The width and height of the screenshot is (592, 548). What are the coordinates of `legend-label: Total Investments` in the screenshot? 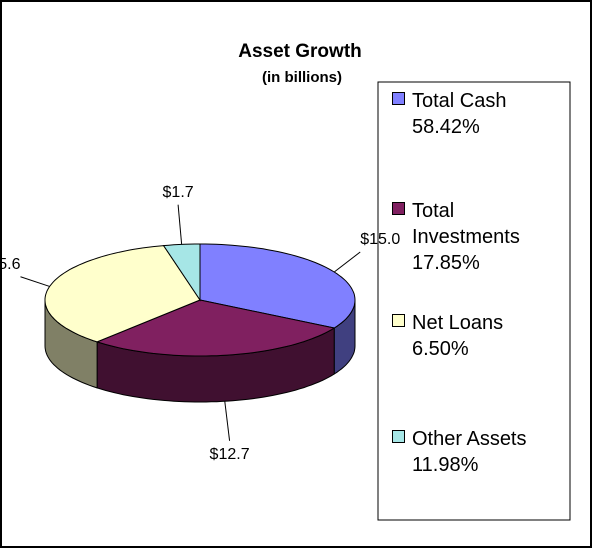 It's located at (466, 224).